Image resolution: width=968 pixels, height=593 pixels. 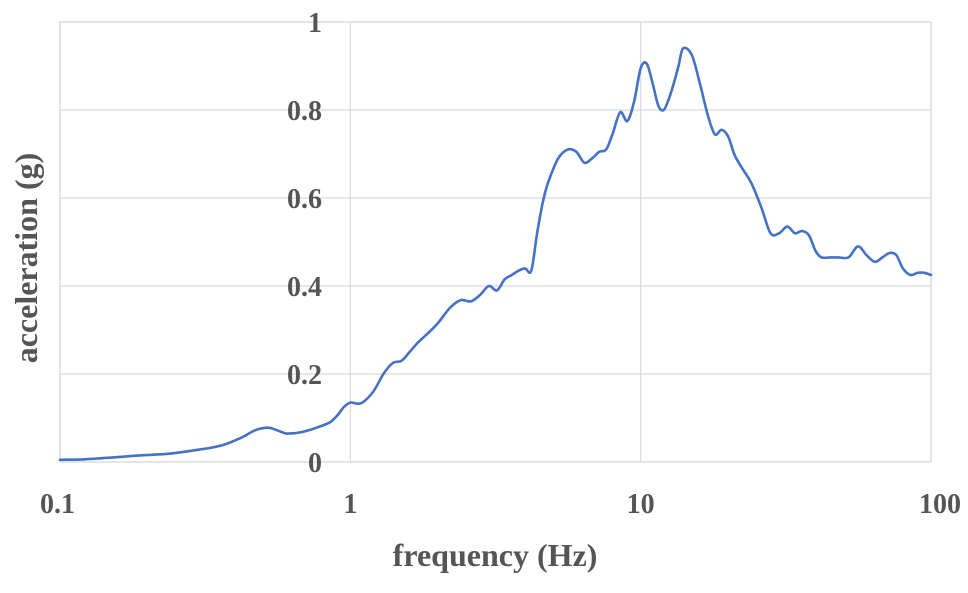 What do you see at coordinates (500, 504) in the screenshot?
I see `x-axis-ticks: 0.1 1 10 100` at bounding box center [500, 504].